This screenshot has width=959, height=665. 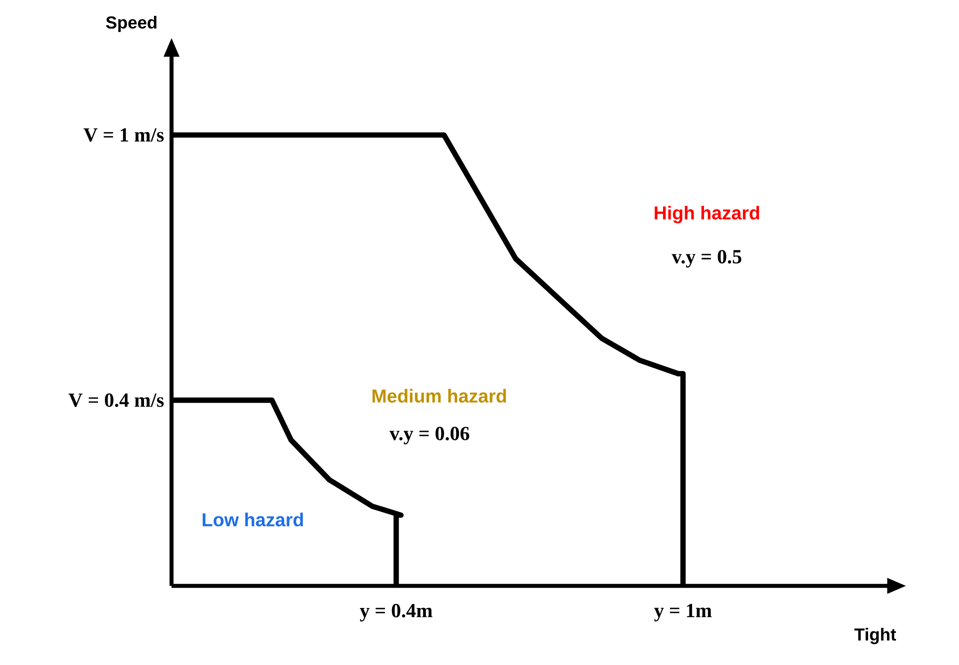 What do you see at coordinates (430, 435) in the screenshot?
I see `annotation: v.y = 0.06` at bounding box center [430, 435].